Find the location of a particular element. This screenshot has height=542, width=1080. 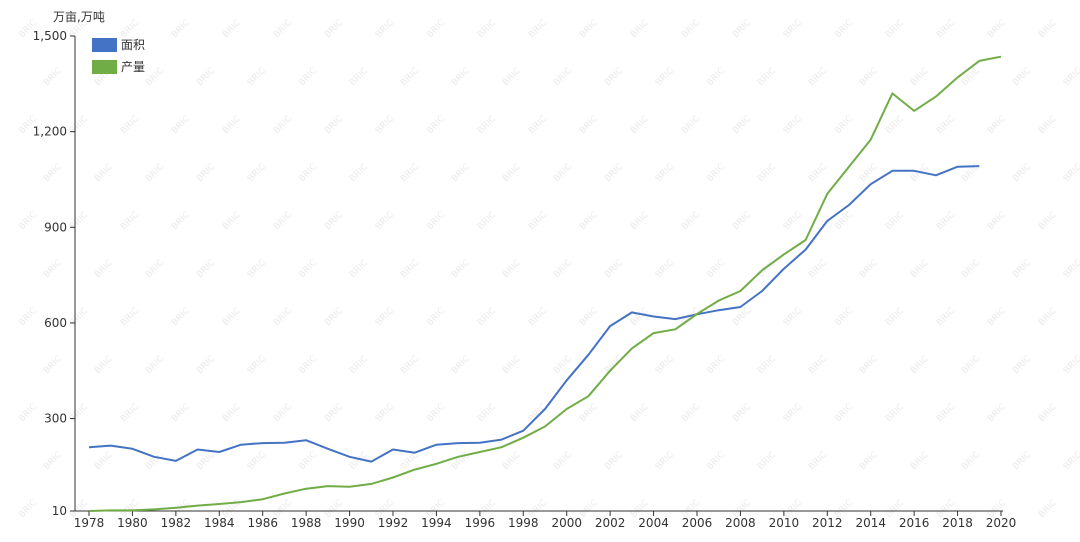

y-tick-label: 900 is located at coordinates (55, 227).